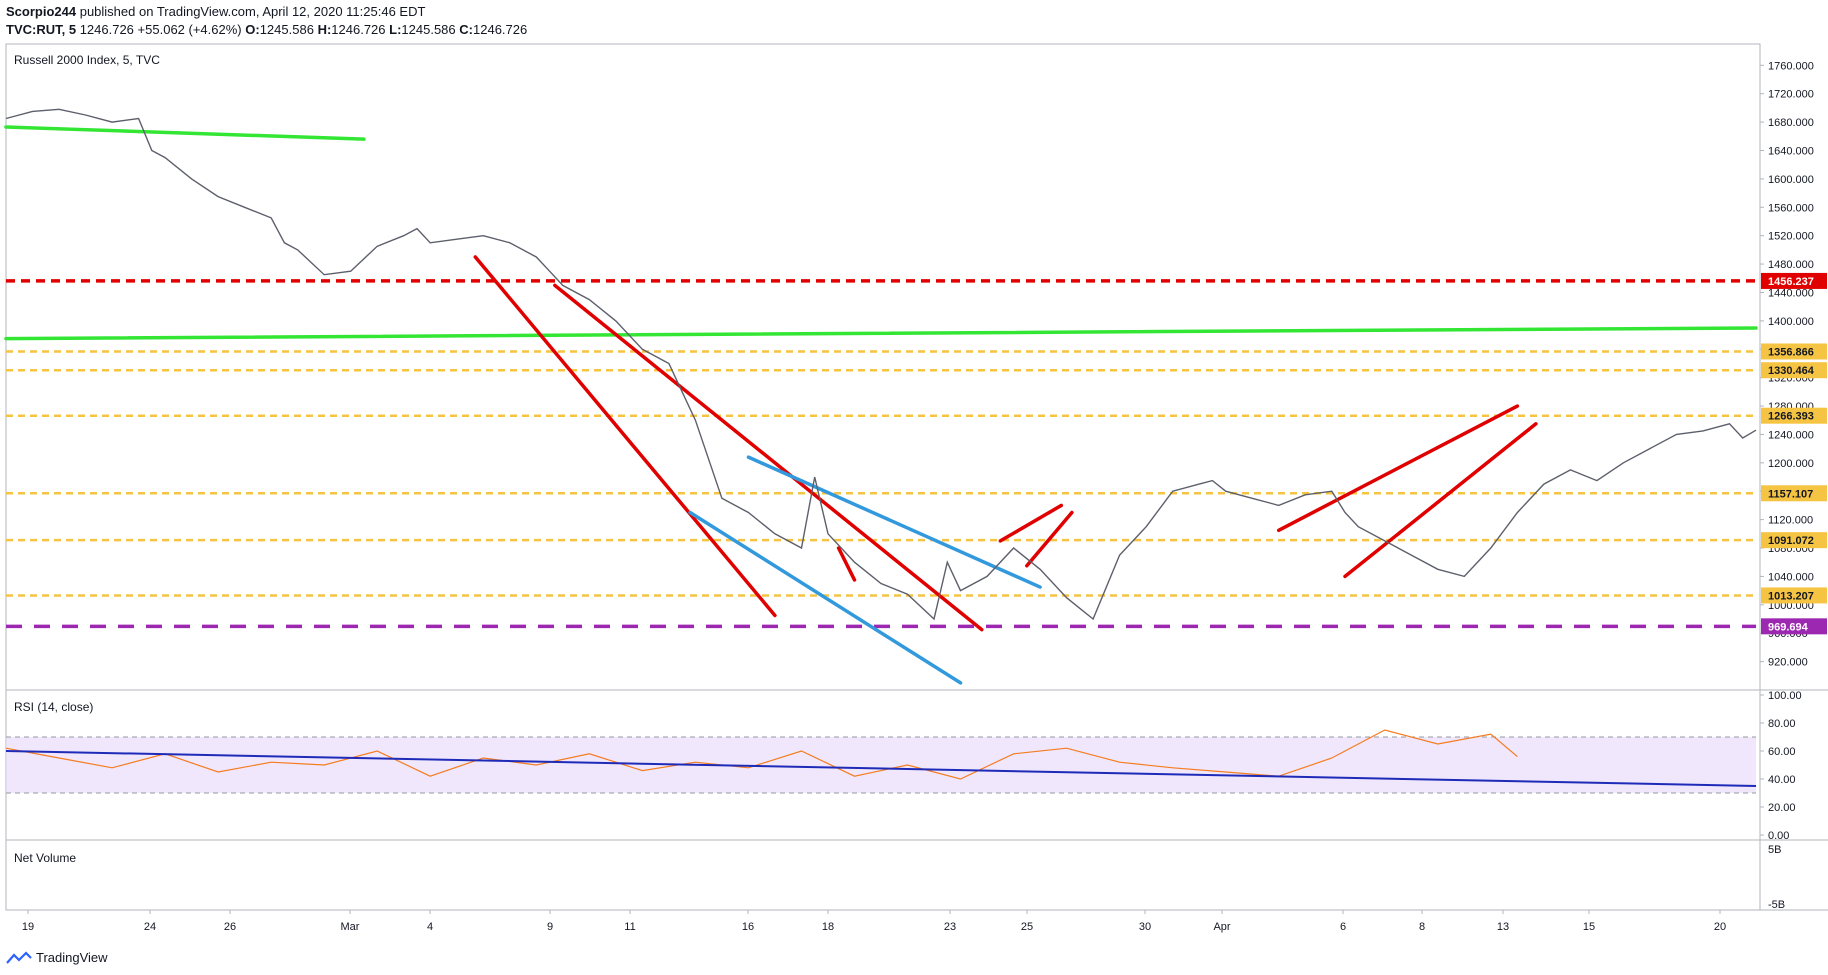 The width and height of the screenshot is (1828, 975). Describe the element at coordinates (41, 11) in the screenshot. I see `author-name: Scorpio244` at that location.